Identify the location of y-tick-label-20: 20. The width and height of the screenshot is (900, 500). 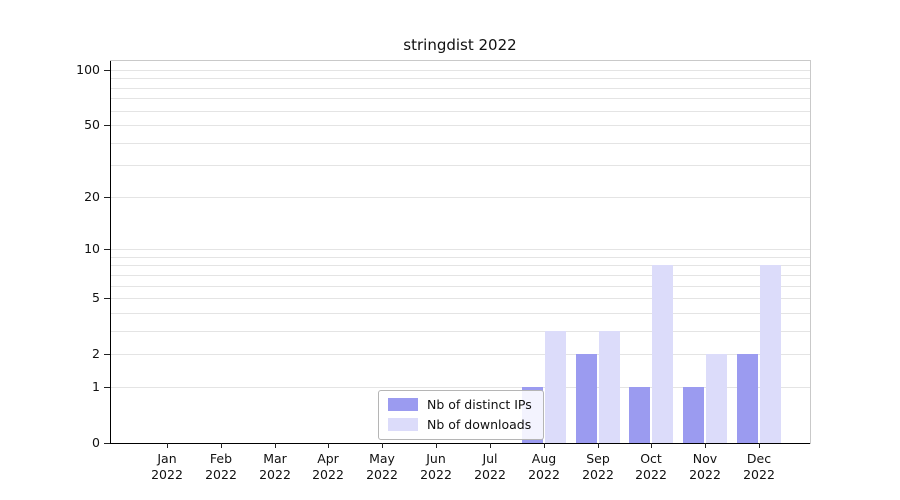
(92, 196).